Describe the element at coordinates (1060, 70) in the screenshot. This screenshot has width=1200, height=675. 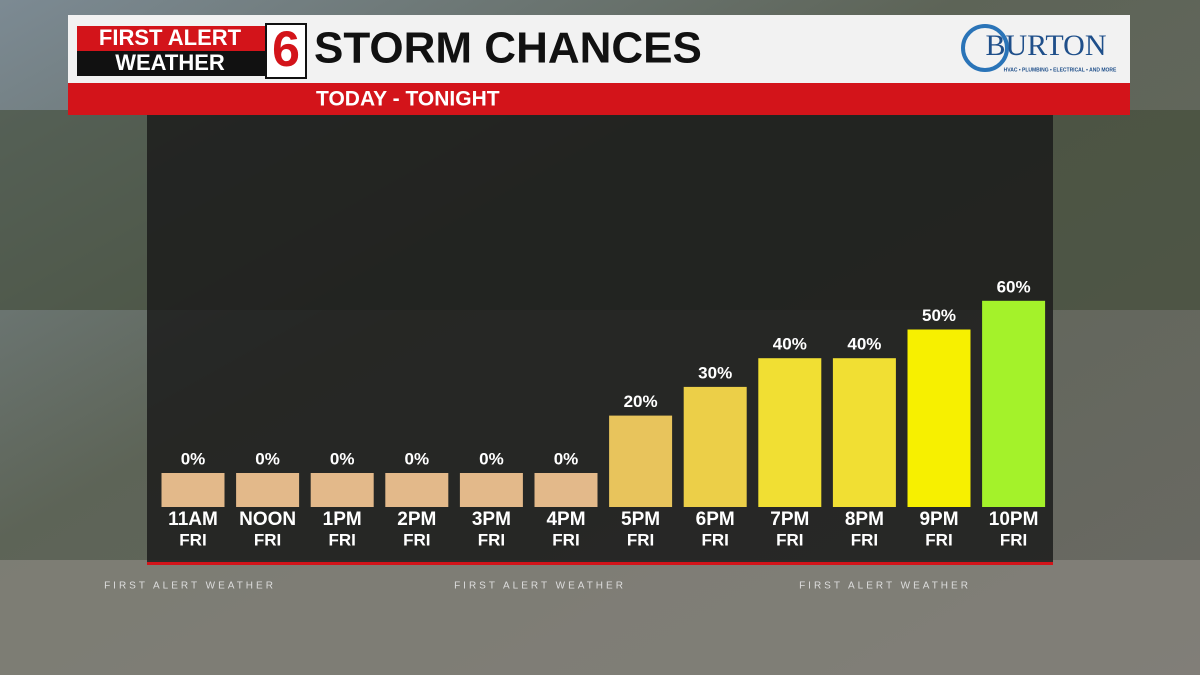
I see `sponsor-tagline: HVAC • PLUMBING • ELECTRICAL • AND MORE` at that location.